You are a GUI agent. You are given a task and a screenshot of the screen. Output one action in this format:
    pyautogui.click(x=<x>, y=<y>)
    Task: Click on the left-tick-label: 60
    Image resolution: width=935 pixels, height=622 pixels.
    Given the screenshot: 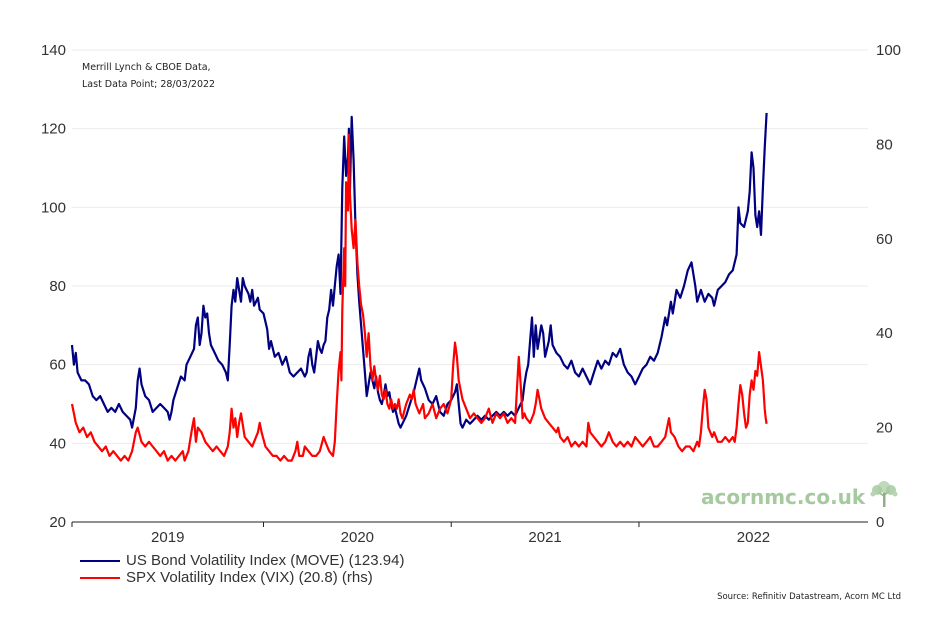 What is the action you would take?
    pyautogui.click(x=57, y=365)
    